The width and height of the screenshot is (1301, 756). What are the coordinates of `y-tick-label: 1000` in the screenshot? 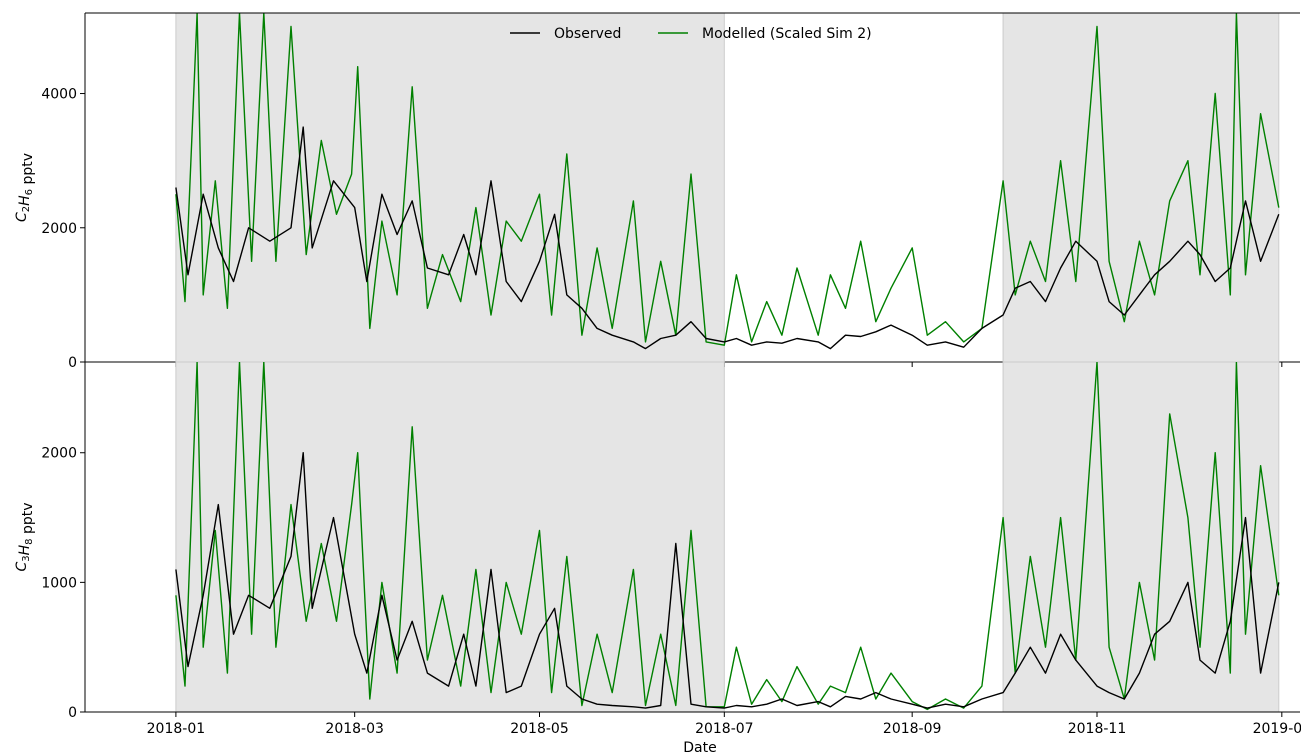 It's located at (59, 583).